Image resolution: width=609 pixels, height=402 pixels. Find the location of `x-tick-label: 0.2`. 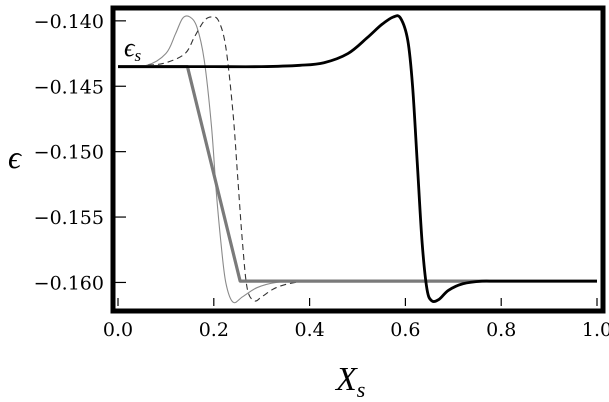

x-tick-label: 0.2 is located at coordinates (214, 330).